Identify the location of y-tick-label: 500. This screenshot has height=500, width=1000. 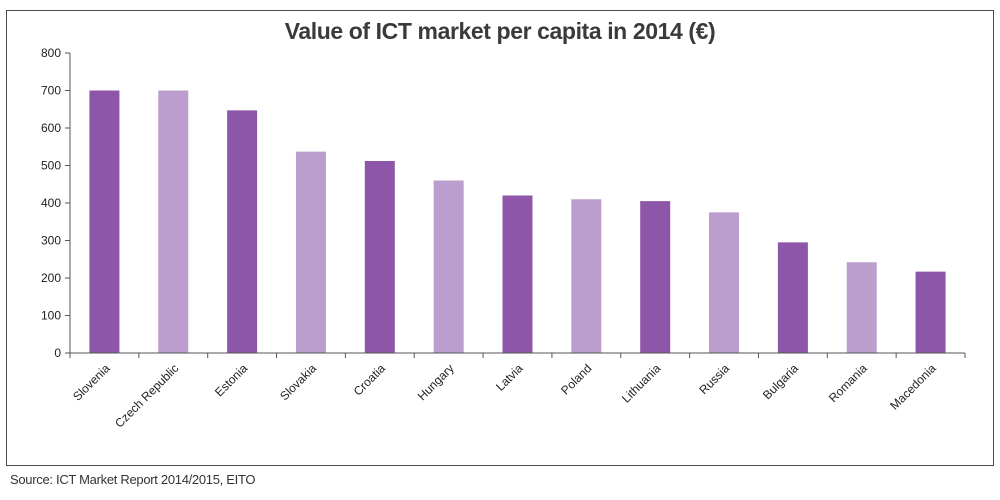
(51, 166).